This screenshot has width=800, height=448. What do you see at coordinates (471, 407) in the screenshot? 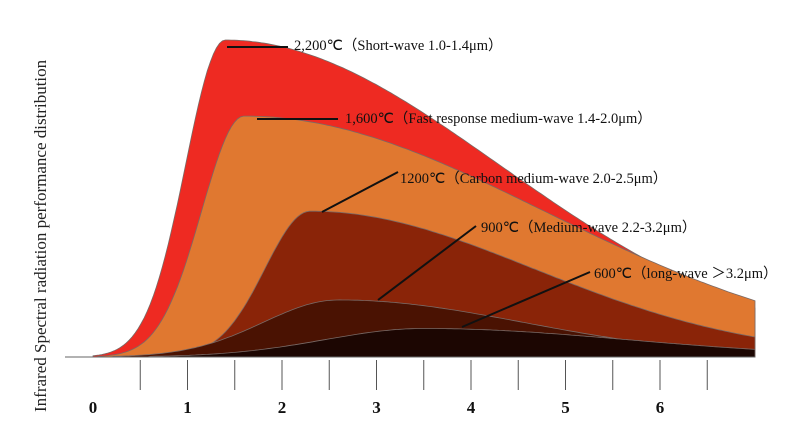
I see `x-tick-label: 4` at bounding box center [471, 407].